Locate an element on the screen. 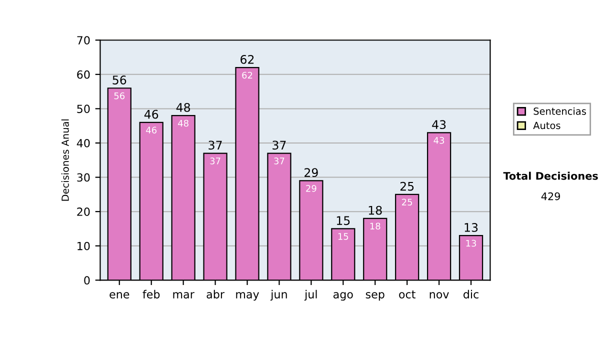 This screenshot has width=600, height=340. y-tick-label: 50 is located at coordinates (83, 109).